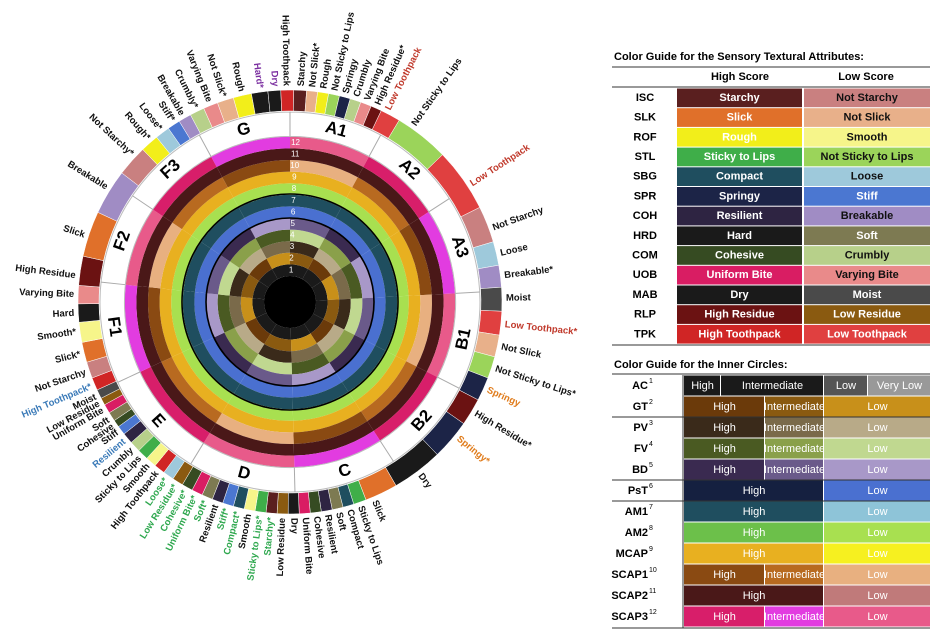  Describe the element at coordinates (651, 444) in the screenshot. I see `row-note: 4` at that location.